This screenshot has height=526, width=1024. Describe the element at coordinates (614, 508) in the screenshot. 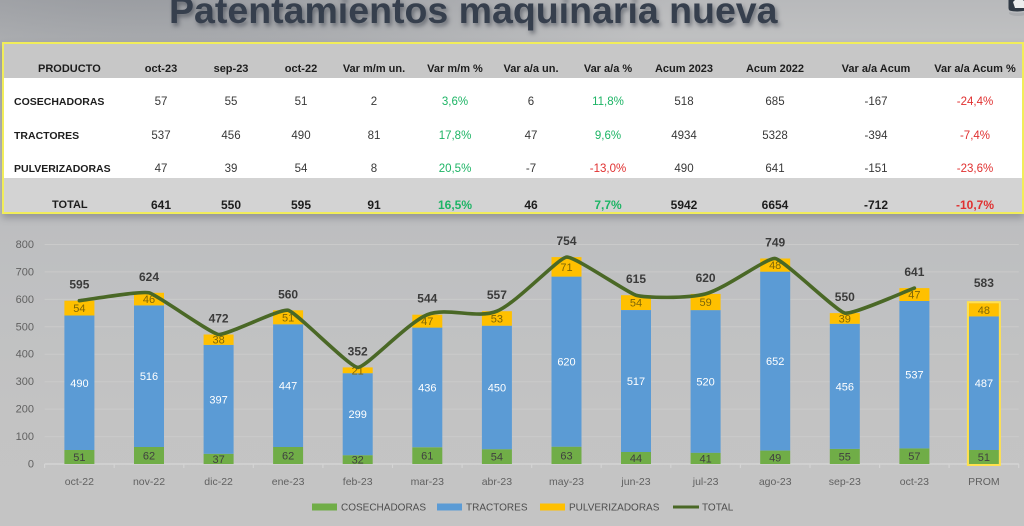

I see `svg-text: PULVERIZADORAS` at that location.